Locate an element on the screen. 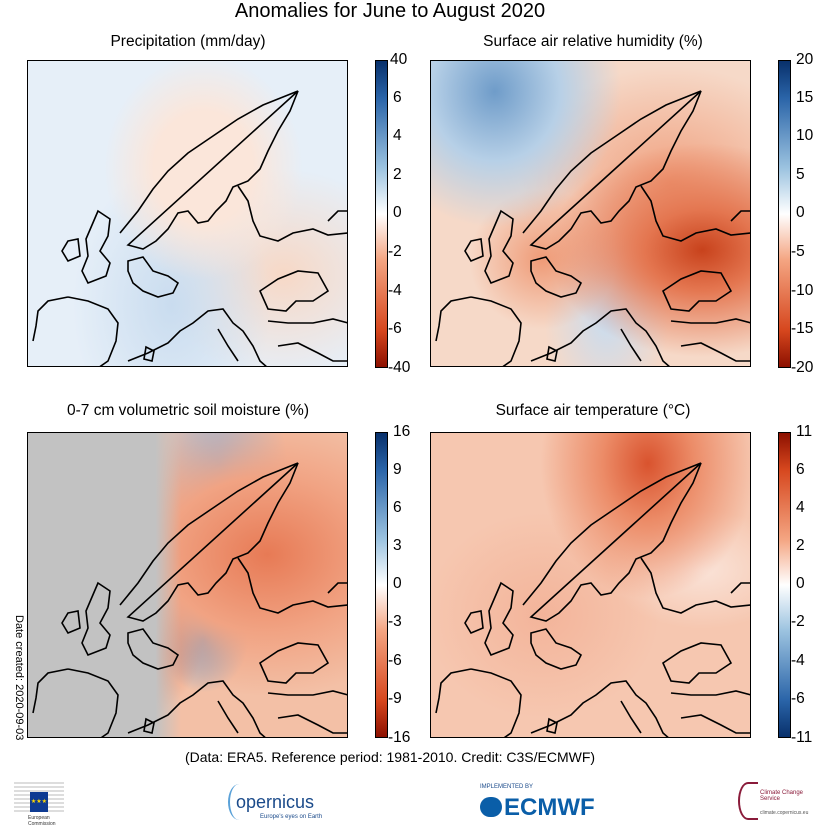 This screenshot has height=840, width=840. tick: 3 is located at coordinates (397, 545).